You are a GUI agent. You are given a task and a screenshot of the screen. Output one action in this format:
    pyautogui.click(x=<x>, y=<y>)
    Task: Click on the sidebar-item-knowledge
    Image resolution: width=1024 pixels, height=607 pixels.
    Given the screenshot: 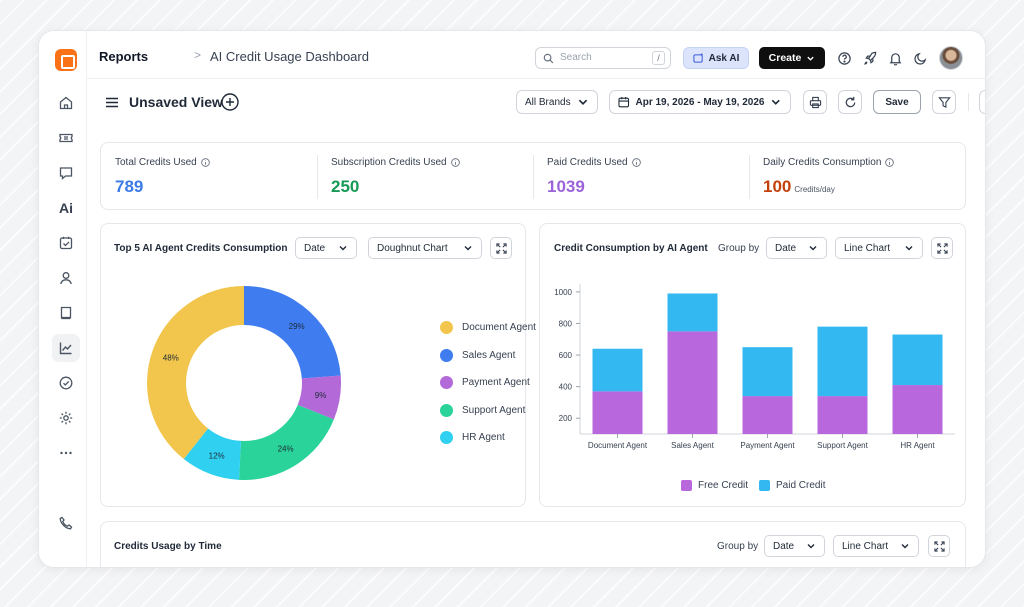 What is the action you would take?
    pyautogui.click(x=66, y=313)
    